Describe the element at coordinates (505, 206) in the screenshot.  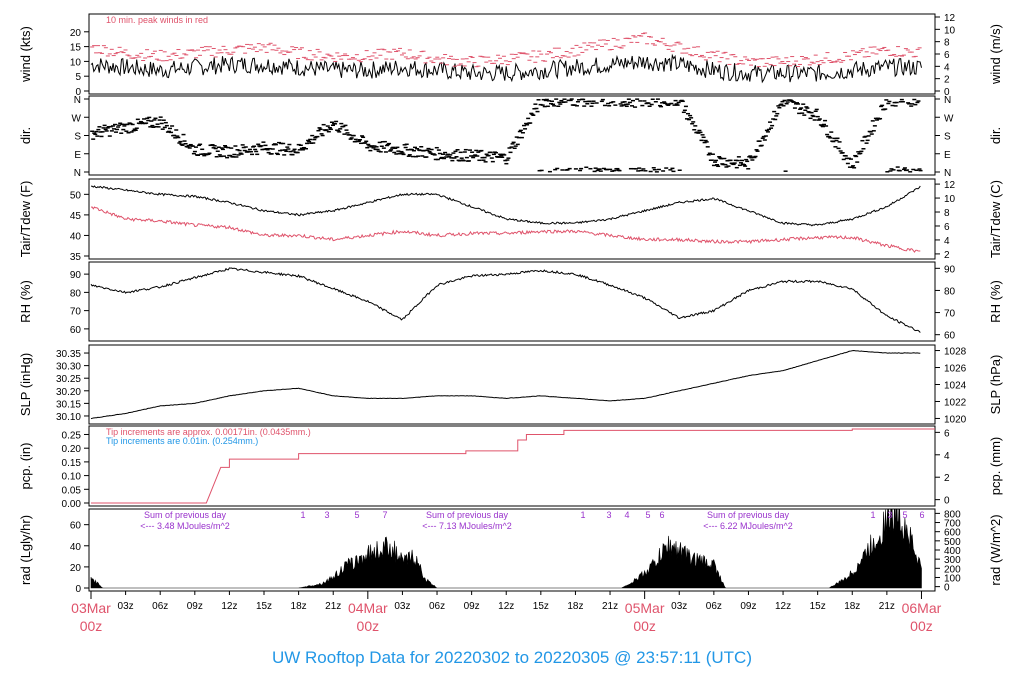
I see `tair-line` at that location.